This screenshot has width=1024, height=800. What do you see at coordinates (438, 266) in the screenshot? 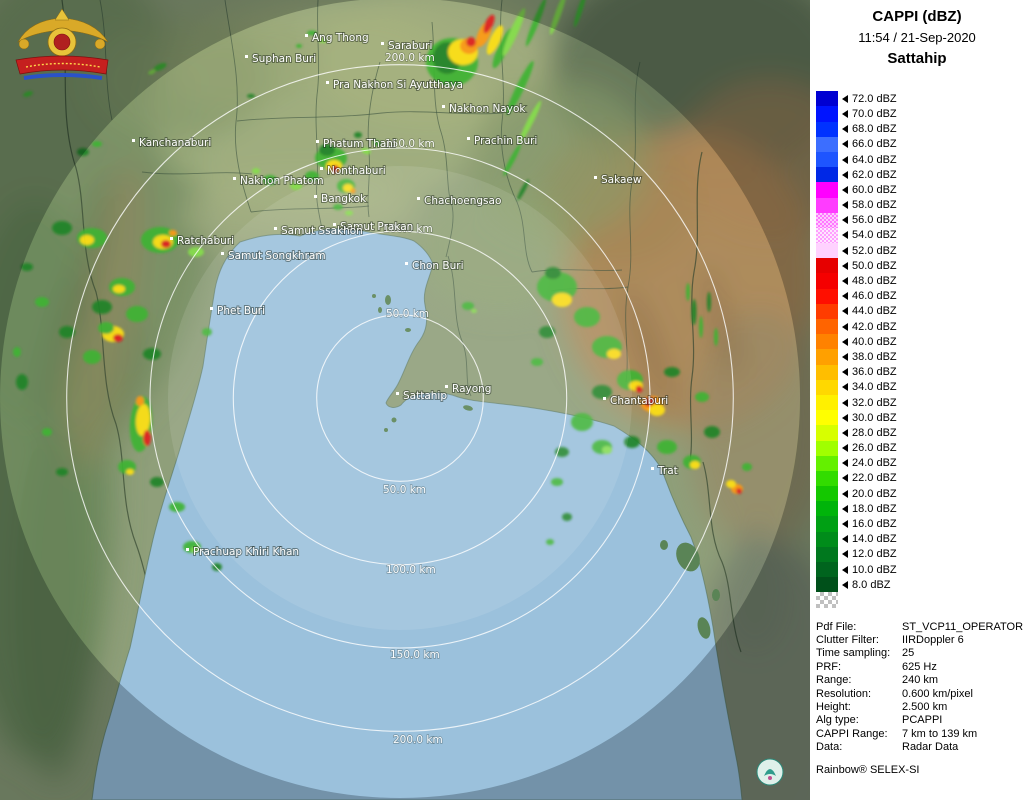
I see `city-label: Chon Buri` at bounding box center [438, 266].